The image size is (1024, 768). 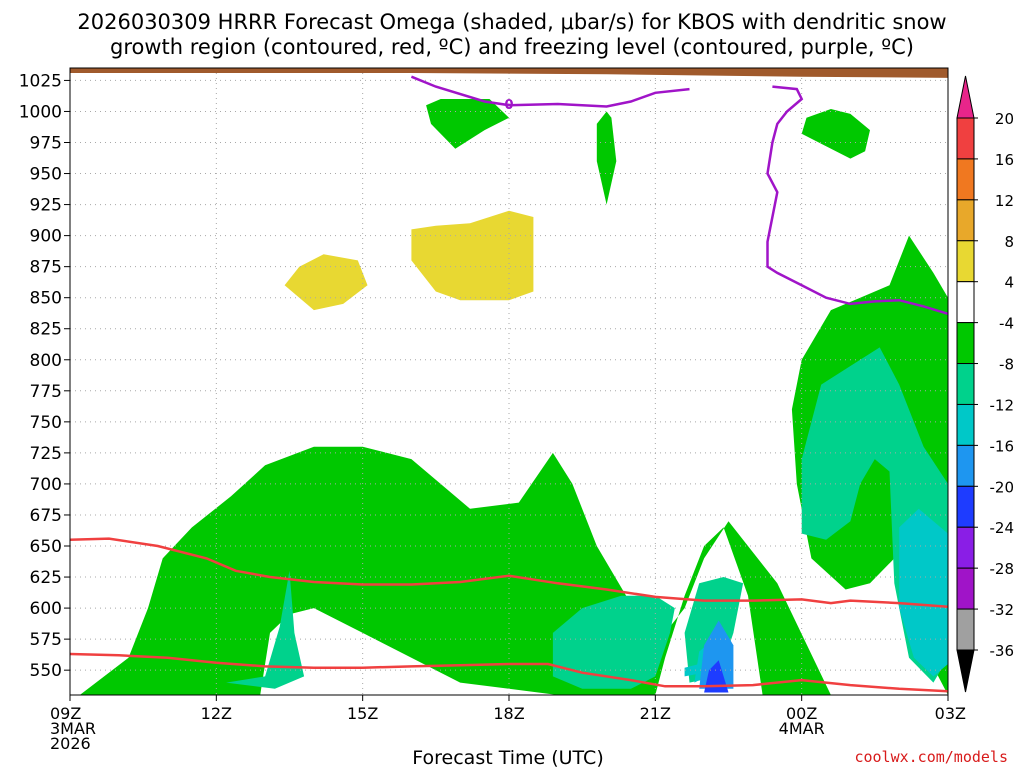 I want to click on x-tick-label: 21Z, so click(x=655, y=713).